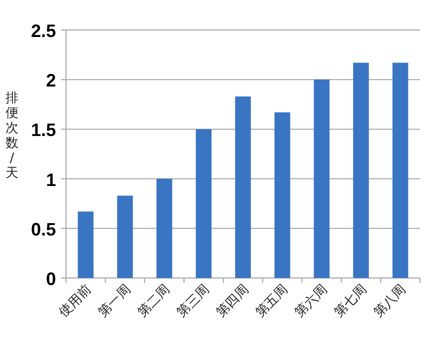 Image resolution: width=428 pixels, height=356 pixels. What do you see at coordinates (51, 80) in the screenshot?
I see `y-tick-label: 2` at bounding box center [51, 80].